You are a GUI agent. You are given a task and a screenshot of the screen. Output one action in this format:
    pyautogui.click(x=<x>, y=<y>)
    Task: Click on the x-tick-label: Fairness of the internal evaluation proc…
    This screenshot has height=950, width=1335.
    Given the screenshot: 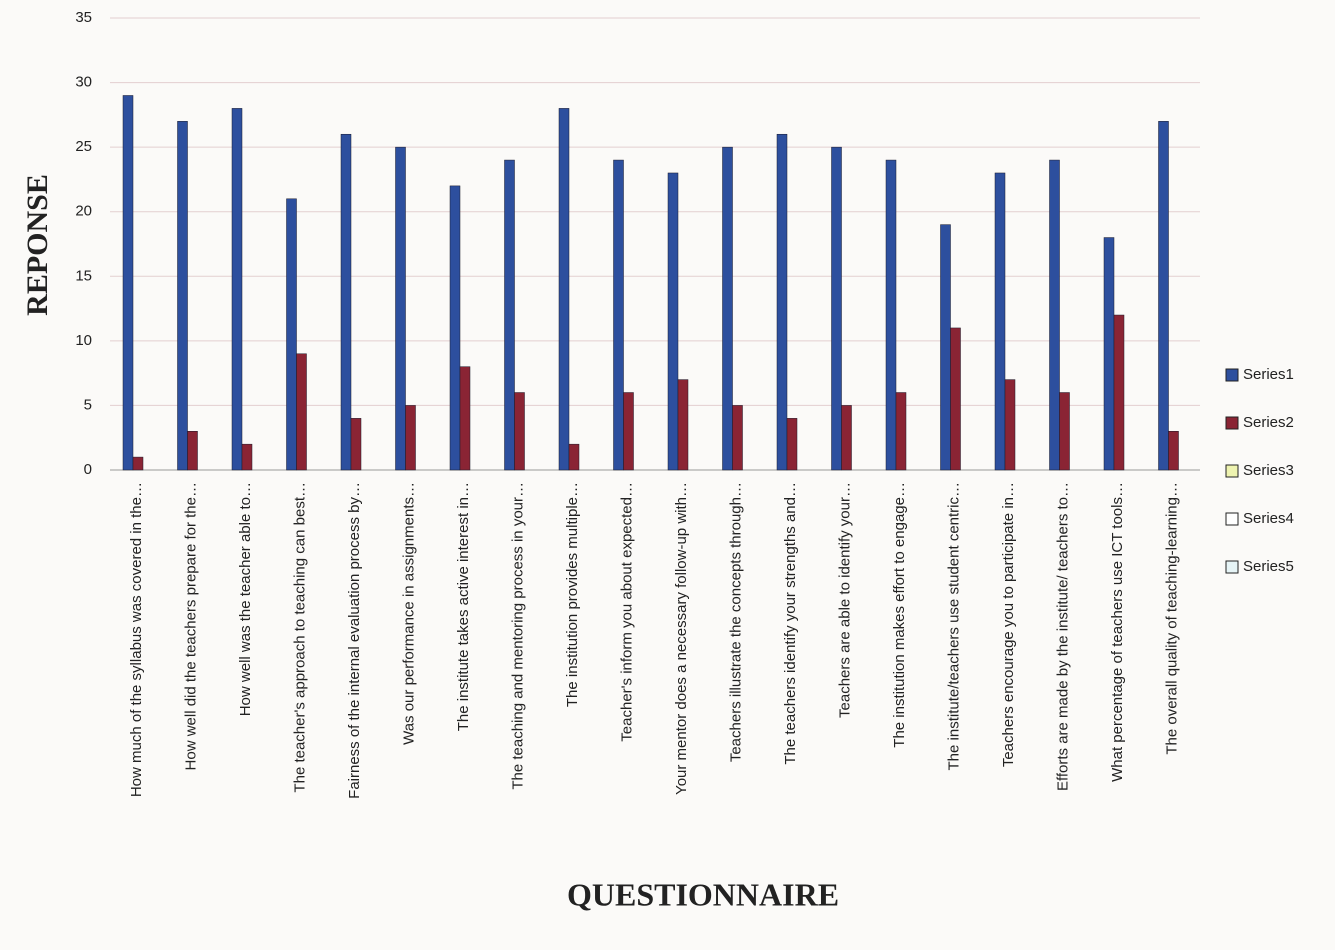 What is the action you would take?
    pyautogui.click(x=354, y=640)
    